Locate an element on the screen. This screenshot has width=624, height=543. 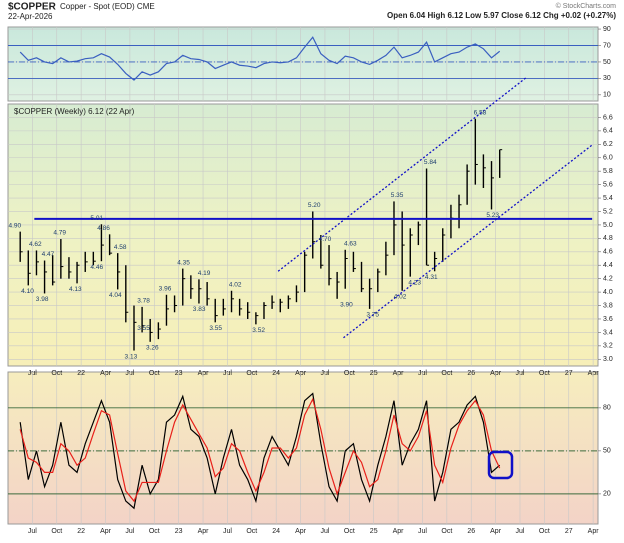
price-annotation: 3.98 is located at coordinates (42, 299).